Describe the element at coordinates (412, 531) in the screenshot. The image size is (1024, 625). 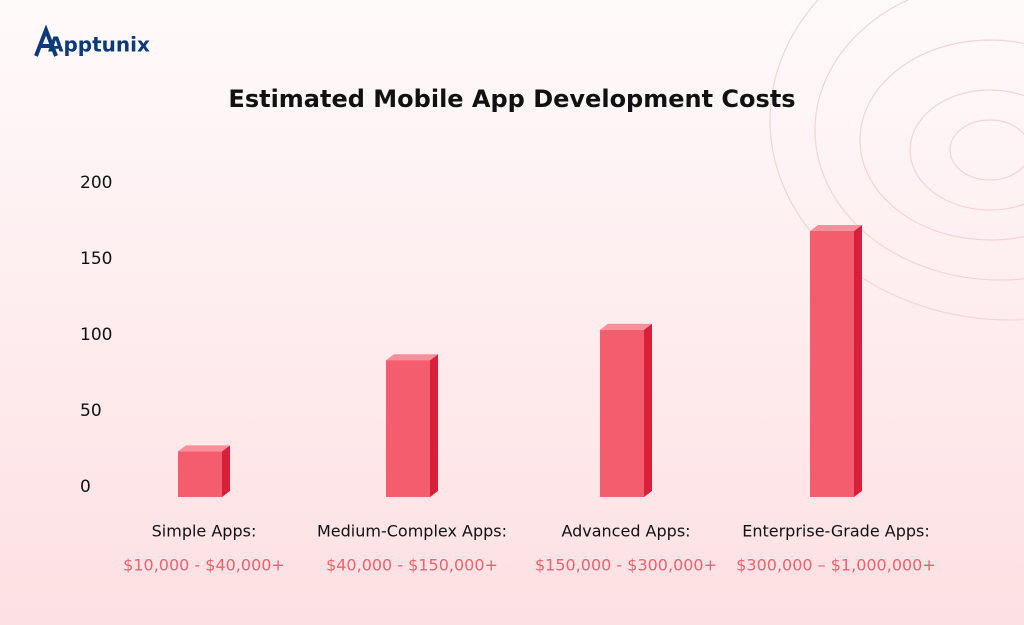
I see `x-tick-label: Medium-Complex Apps:` at that location.